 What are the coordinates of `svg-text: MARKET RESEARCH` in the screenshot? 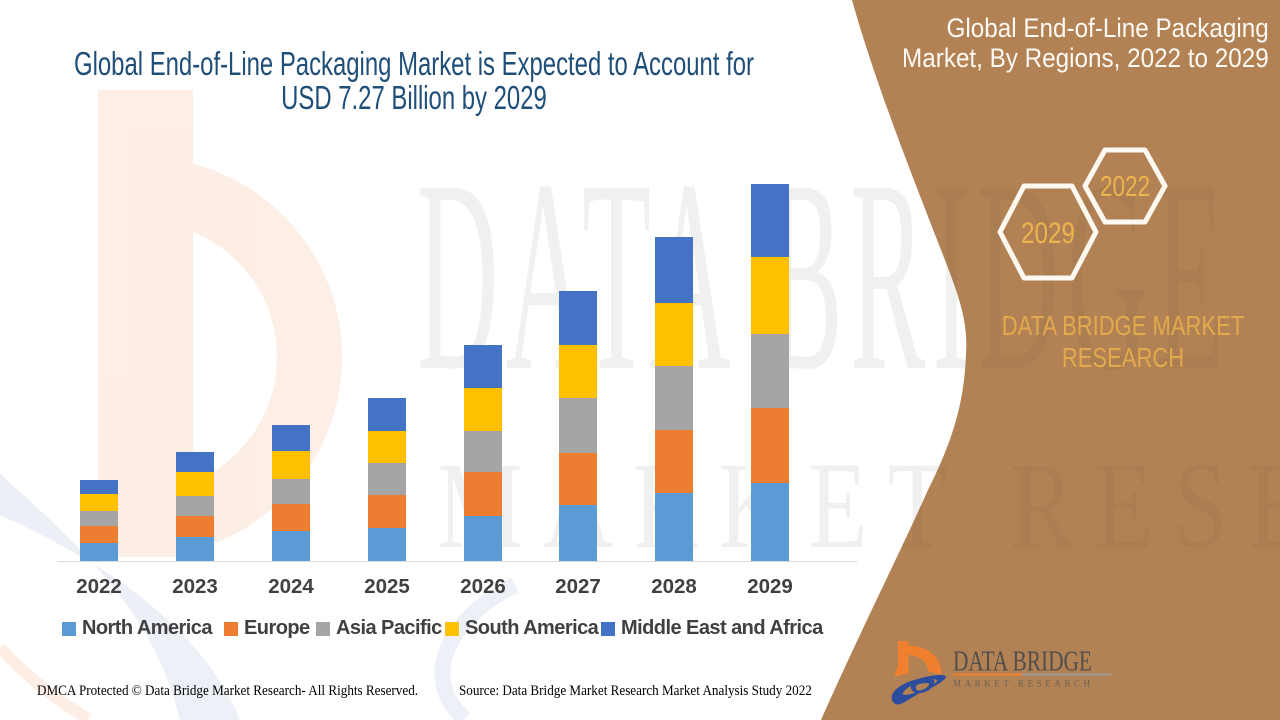 It's located at (1022, 684).